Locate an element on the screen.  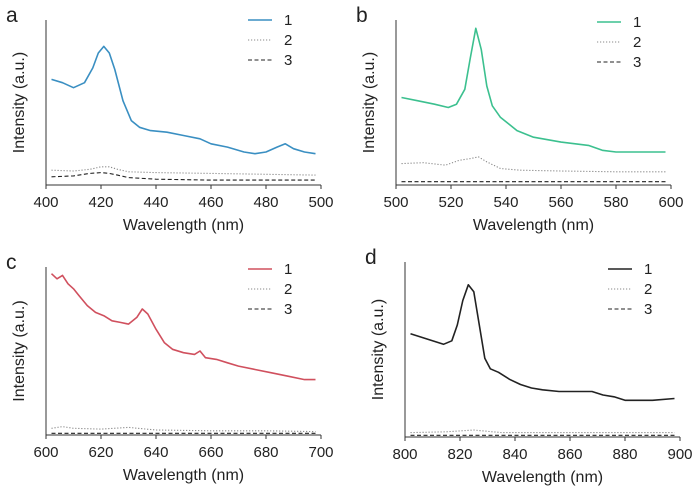
x-tick-label: 580 is located at coordinates (615, 202).